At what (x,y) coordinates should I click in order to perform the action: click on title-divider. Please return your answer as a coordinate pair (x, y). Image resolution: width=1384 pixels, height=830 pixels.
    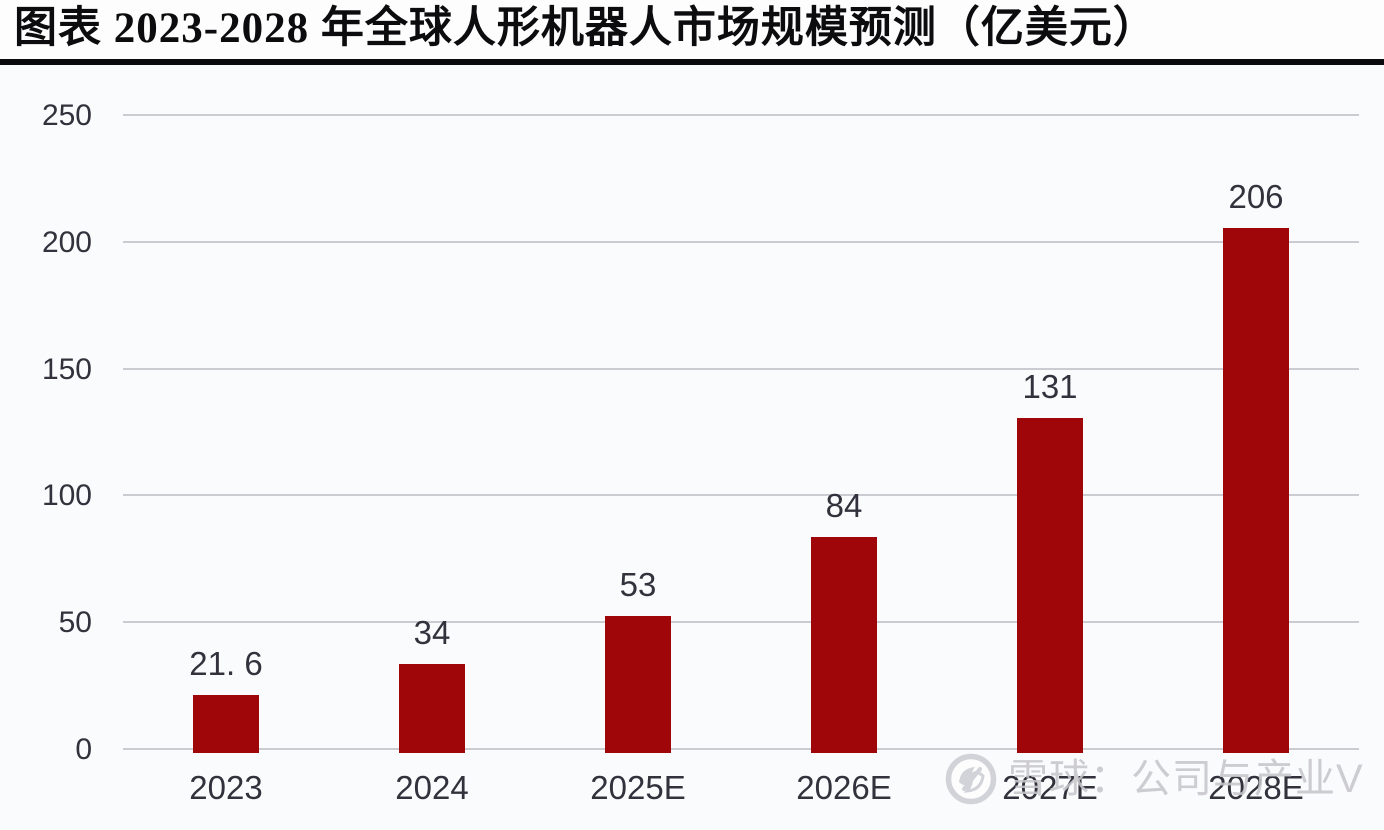
    Looking at the image, I should click on (692, 62).